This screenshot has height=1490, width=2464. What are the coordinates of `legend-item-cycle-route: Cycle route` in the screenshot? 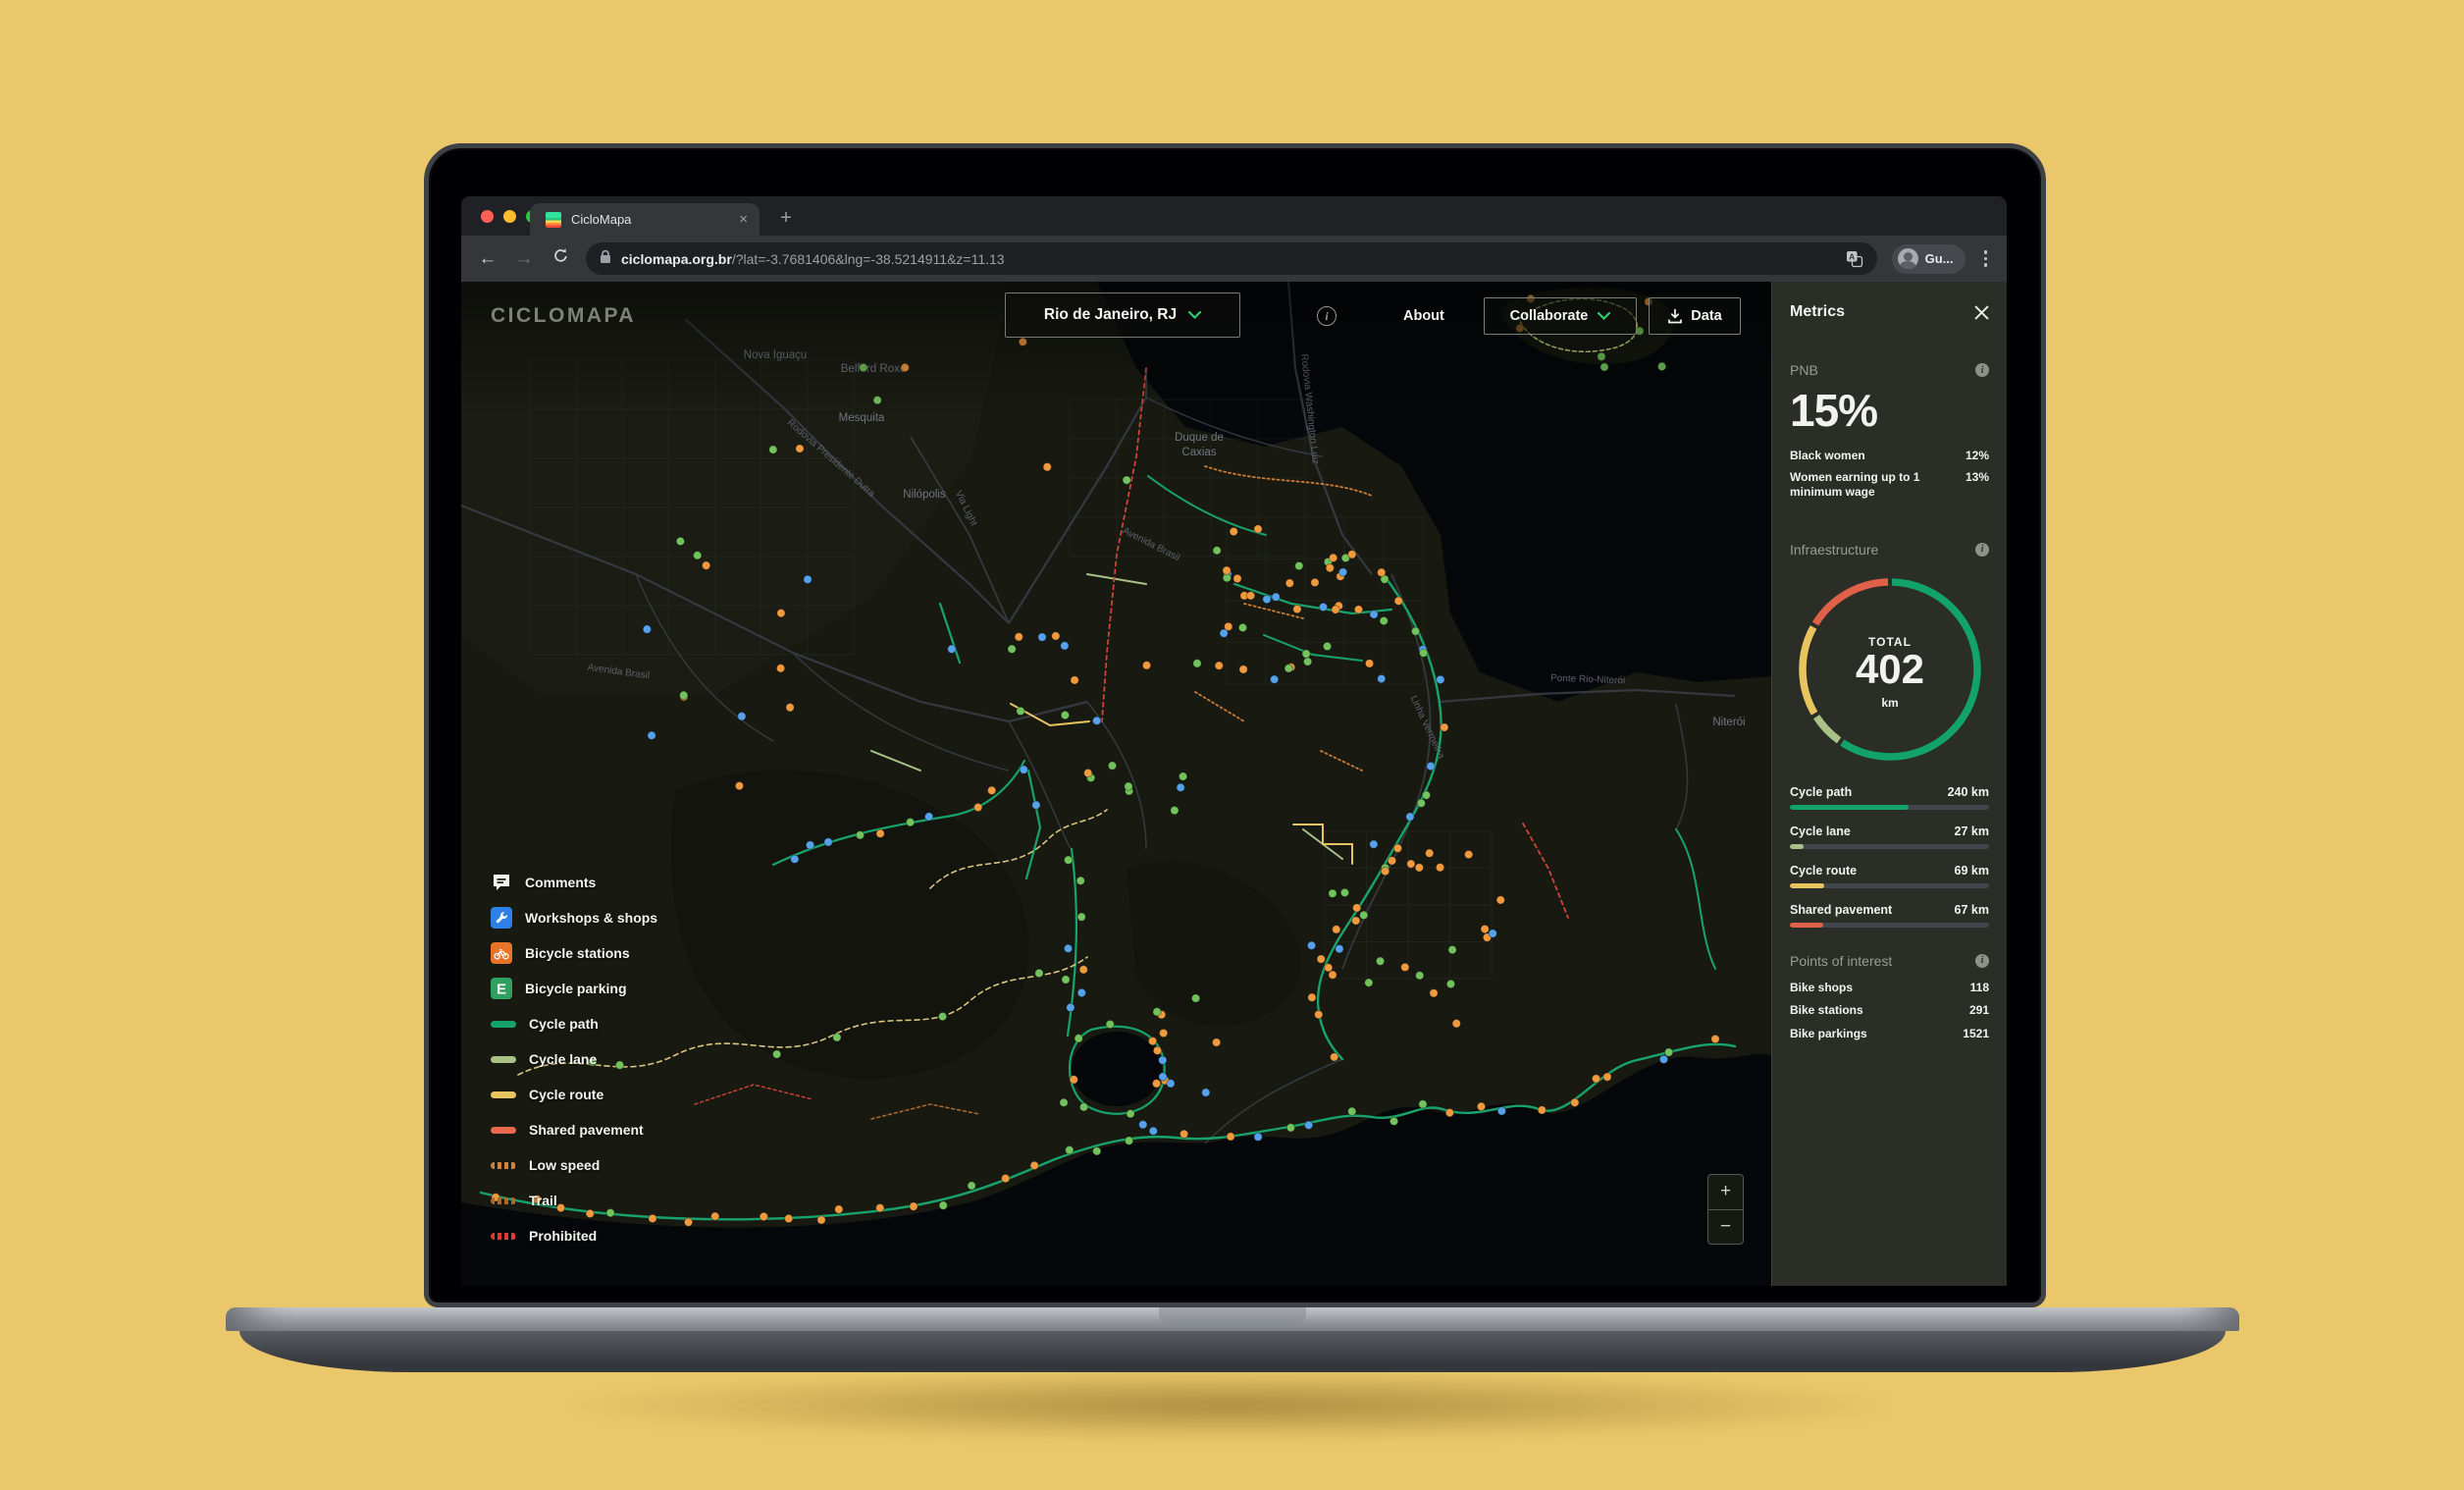 It's located at (574, 1094).